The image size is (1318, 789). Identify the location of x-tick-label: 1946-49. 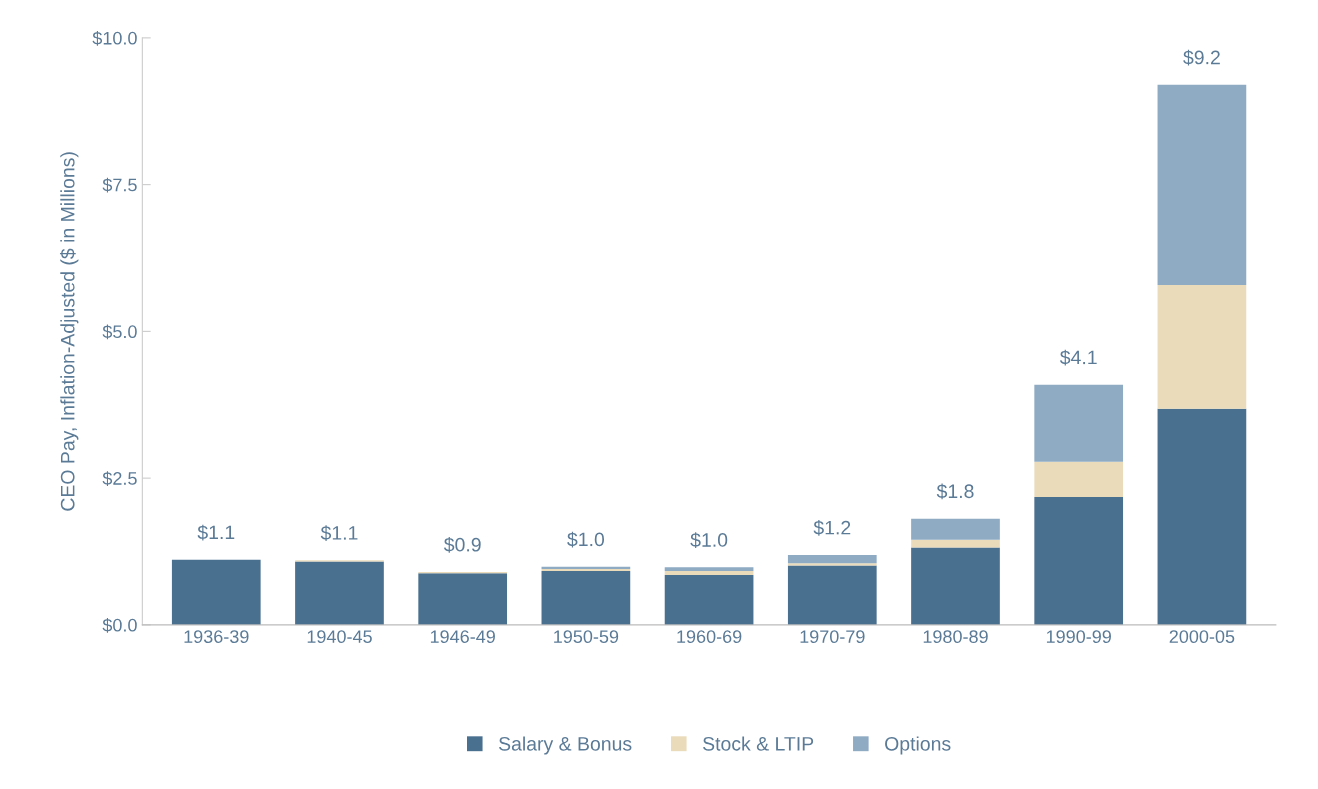
(462, 637).